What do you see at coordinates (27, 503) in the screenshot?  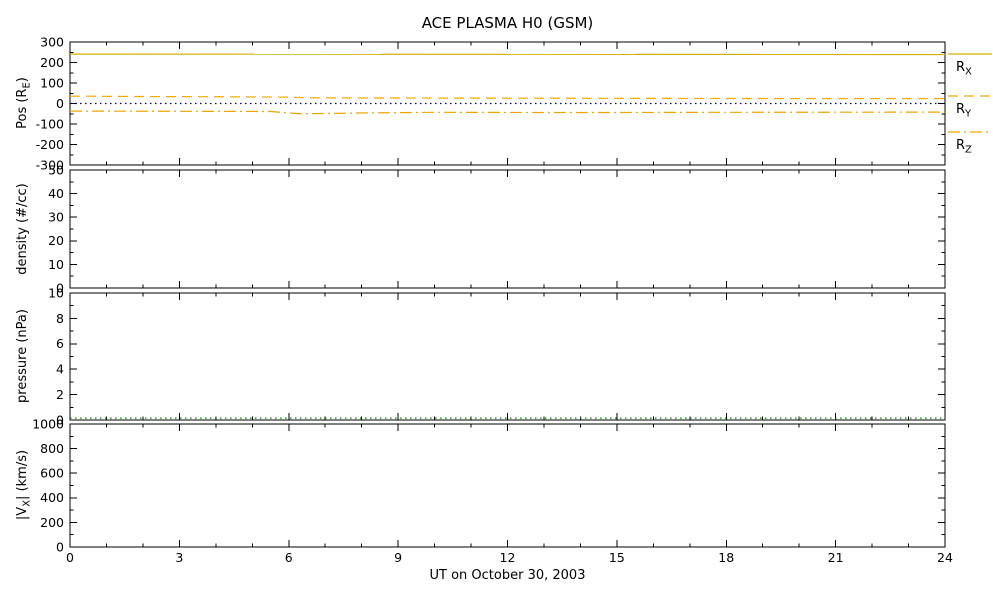 I see `ylabel-subscript: X` at bounding box center [27, 503].